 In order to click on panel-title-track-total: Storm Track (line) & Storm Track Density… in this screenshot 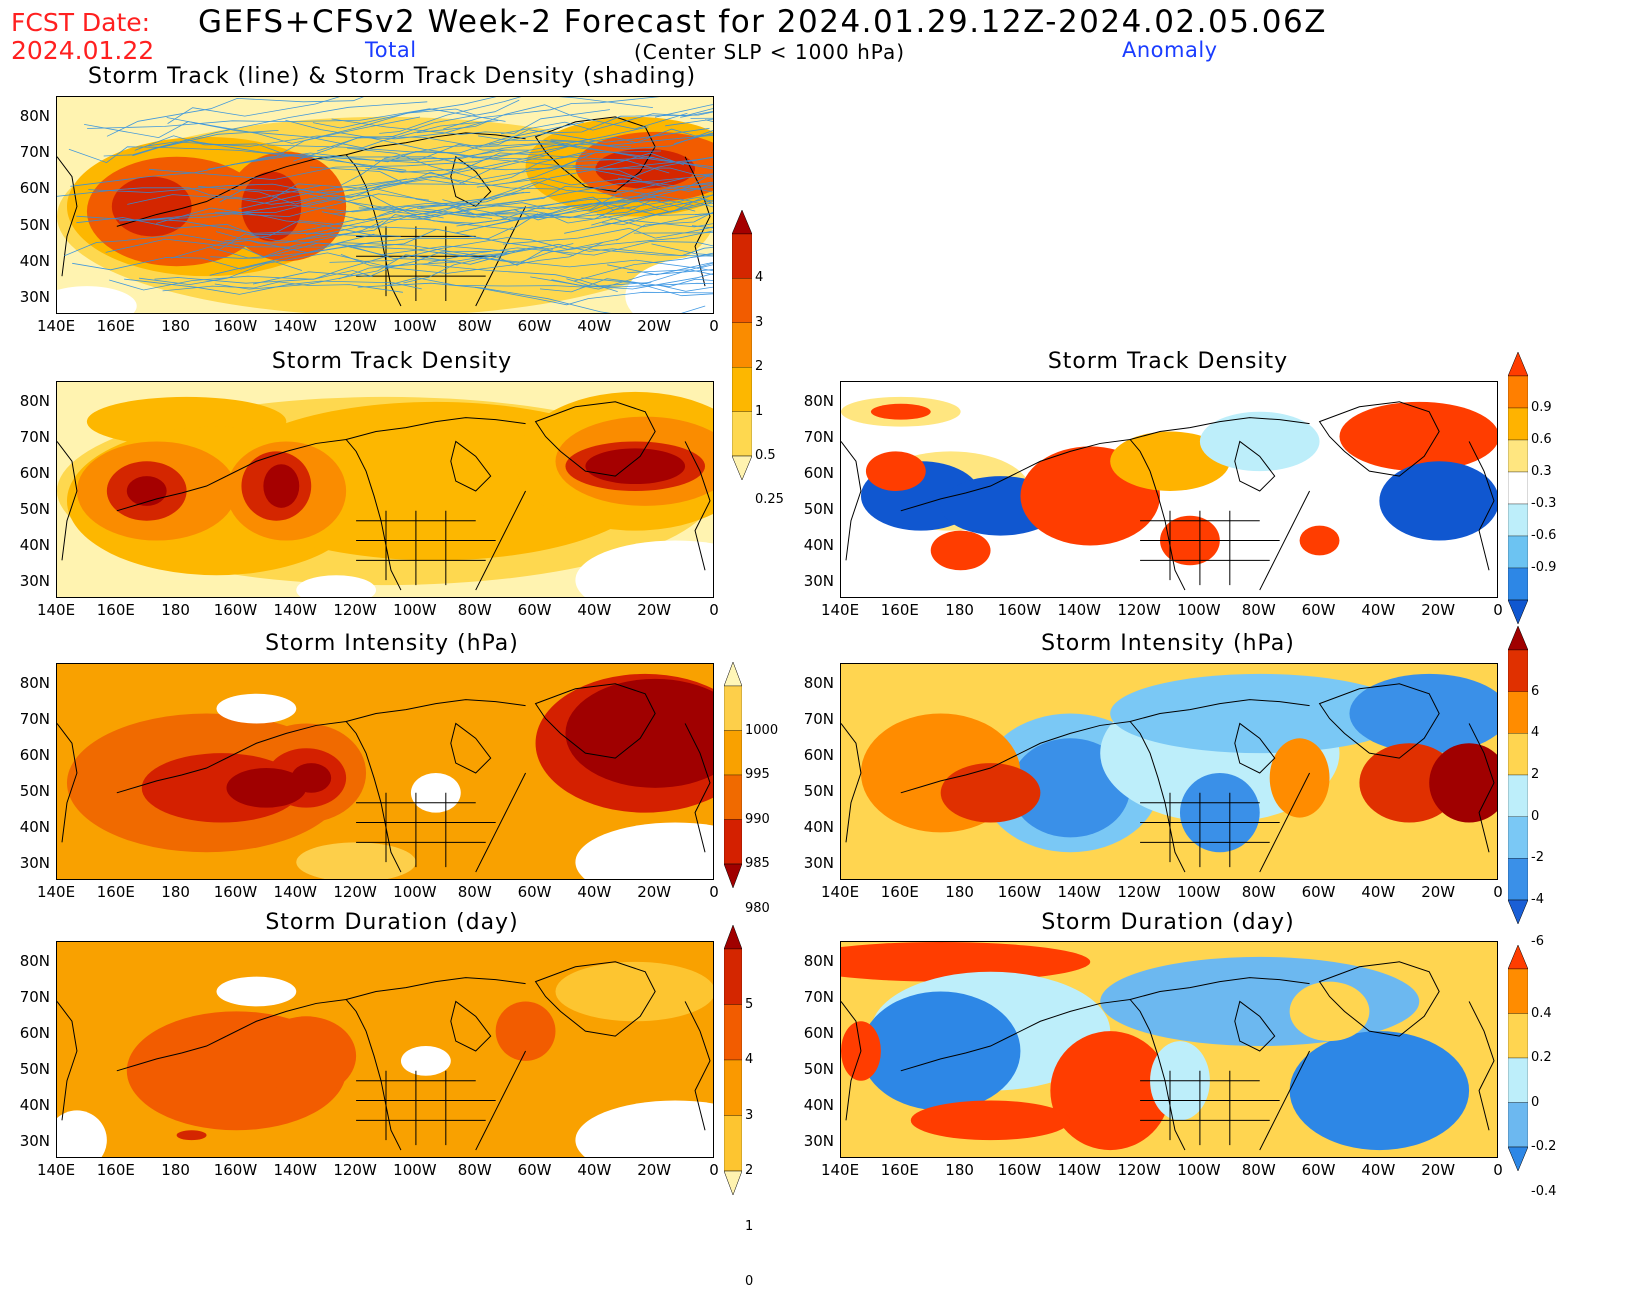, I will do `click(392, 76)`.